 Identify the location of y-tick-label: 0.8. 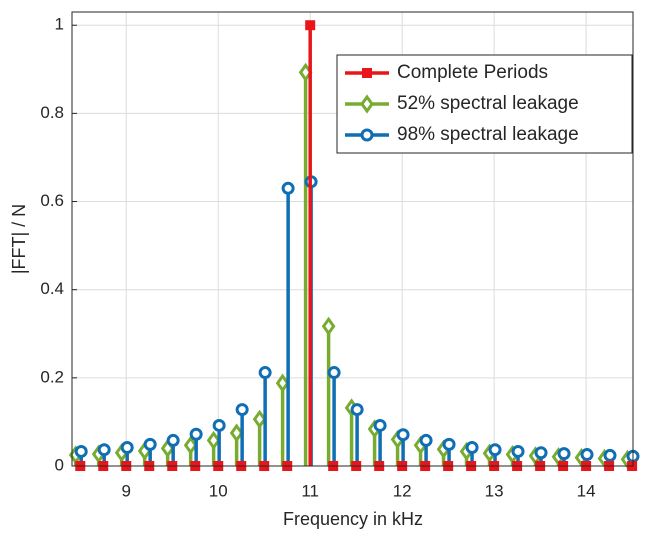
(52, 112).